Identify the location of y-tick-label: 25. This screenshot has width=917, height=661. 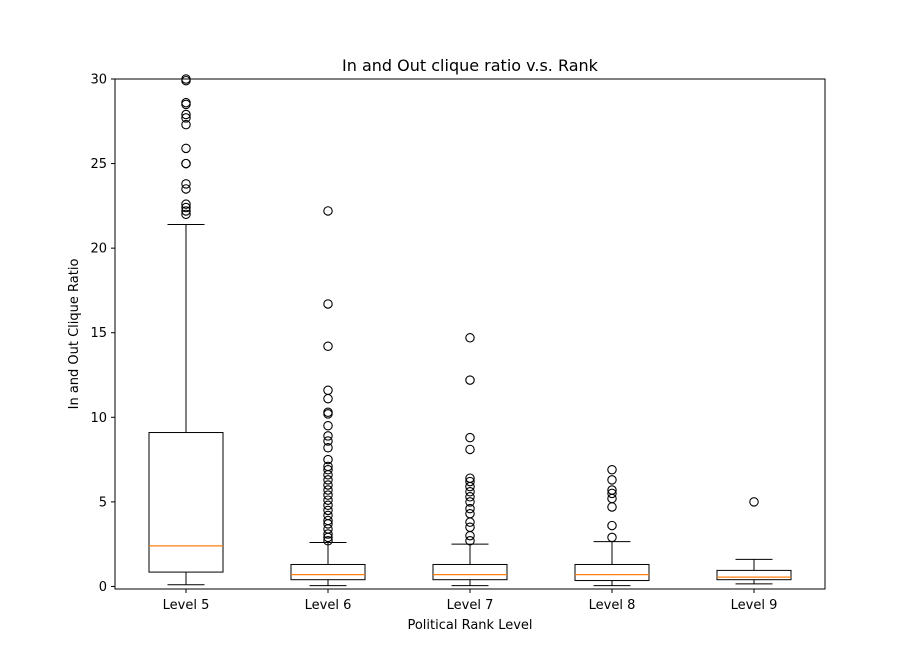
(98, 164).